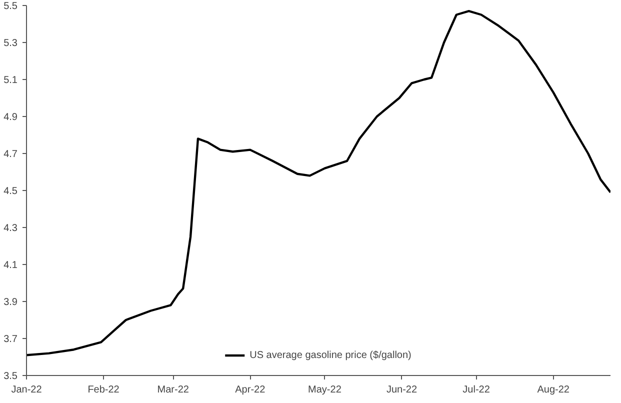  Describe the element at coordinates (173, 390) in the screenshot. I see `x-tick-label: Mar-22` at that location.